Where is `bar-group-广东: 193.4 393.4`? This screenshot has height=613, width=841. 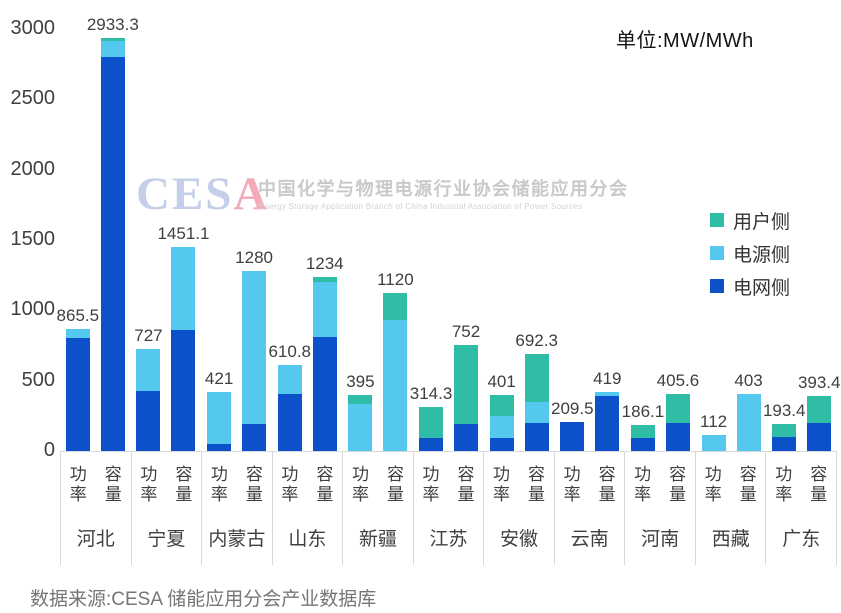 bar-group-广东: 193.4 393.4 is located at coordinates (801, 240).